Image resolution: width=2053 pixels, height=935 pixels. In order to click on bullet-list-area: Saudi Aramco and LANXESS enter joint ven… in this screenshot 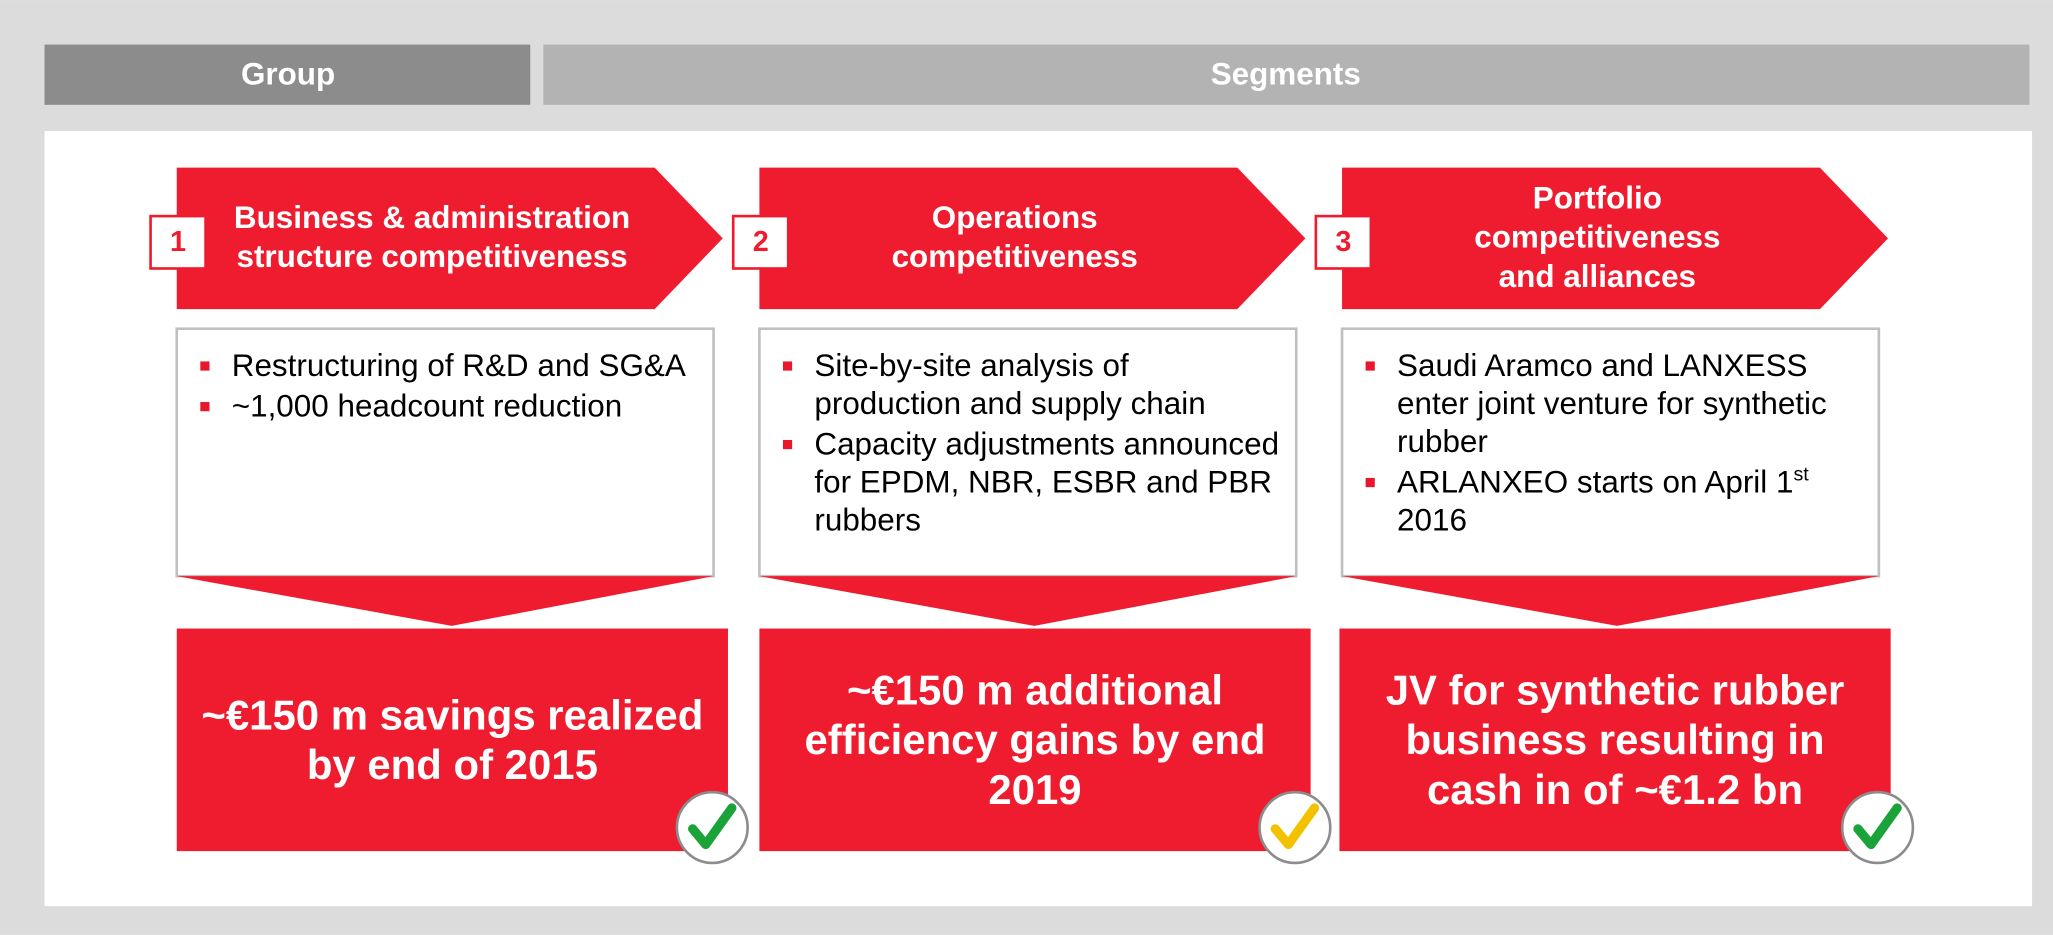, I will do `click(1610, 452)`.